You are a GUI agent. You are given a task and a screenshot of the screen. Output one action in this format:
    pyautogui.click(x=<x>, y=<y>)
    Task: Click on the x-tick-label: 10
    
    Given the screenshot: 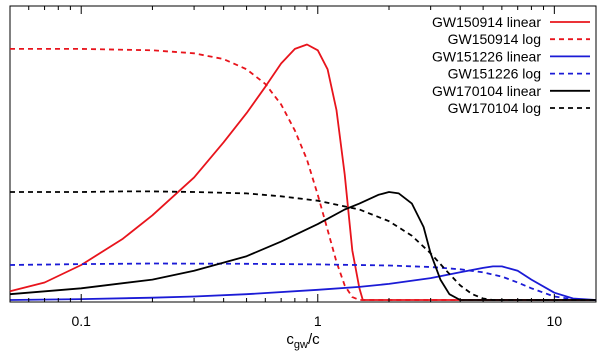 What is the action you would take?
    pyautogui.click(x=555, y=321)
    